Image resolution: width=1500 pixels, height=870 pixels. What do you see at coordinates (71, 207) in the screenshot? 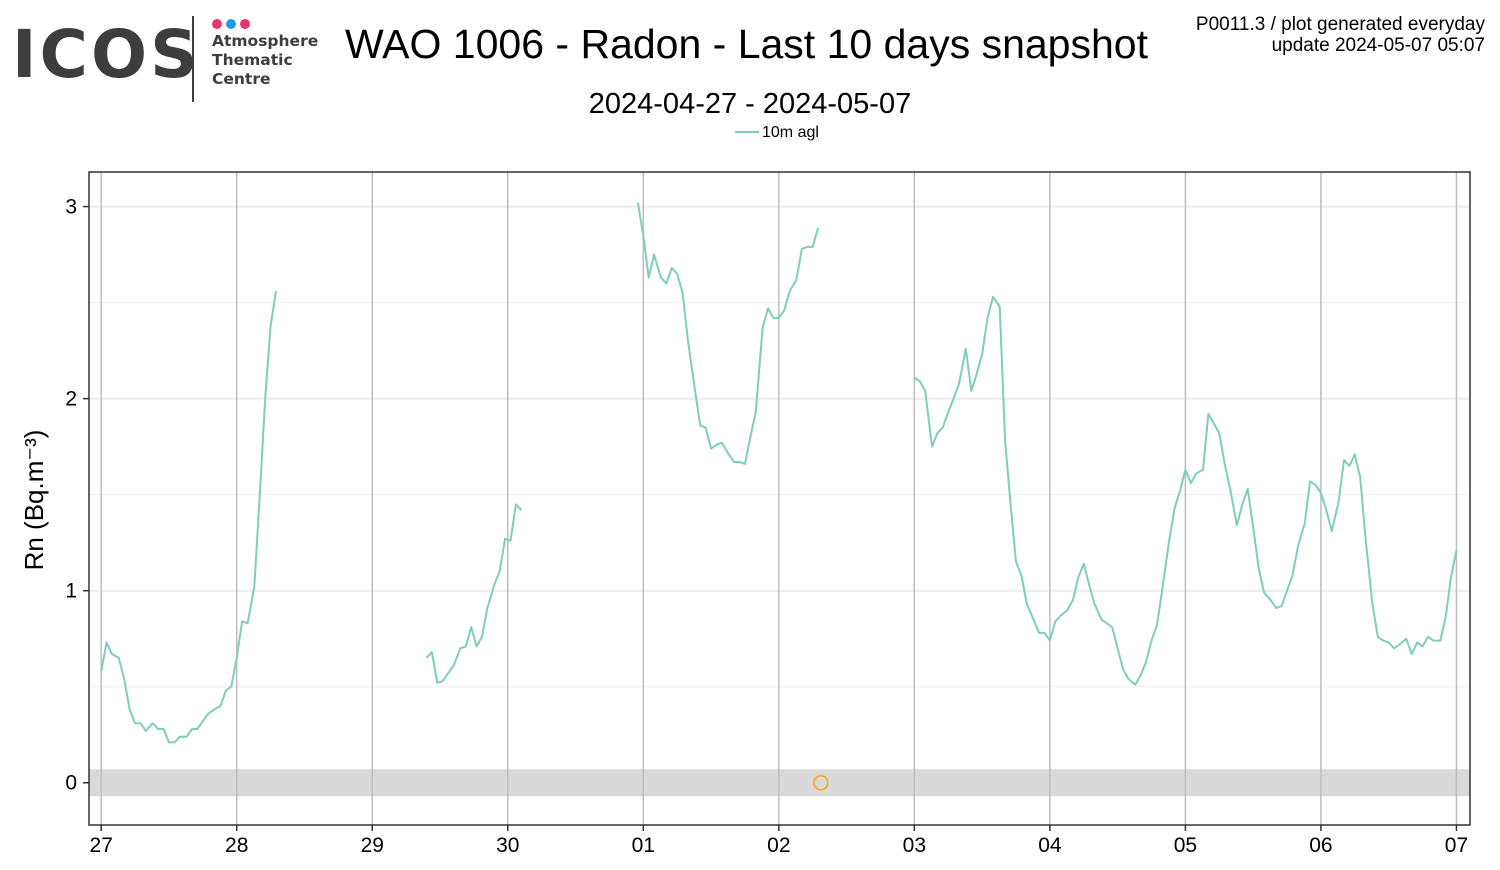
I see `y-tick-label-3: 3` at bounding box center [71, 207].